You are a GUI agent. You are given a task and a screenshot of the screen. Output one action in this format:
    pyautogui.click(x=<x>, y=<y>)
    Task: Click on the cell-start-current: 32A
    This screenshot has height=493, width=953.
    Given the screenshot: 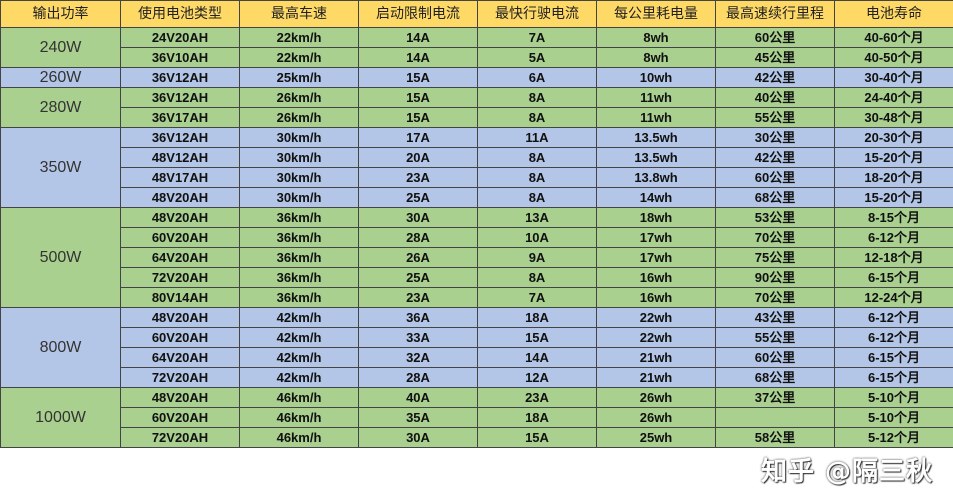 What is the action you would take?
    pyautogui.click(x=418, y=357)
    